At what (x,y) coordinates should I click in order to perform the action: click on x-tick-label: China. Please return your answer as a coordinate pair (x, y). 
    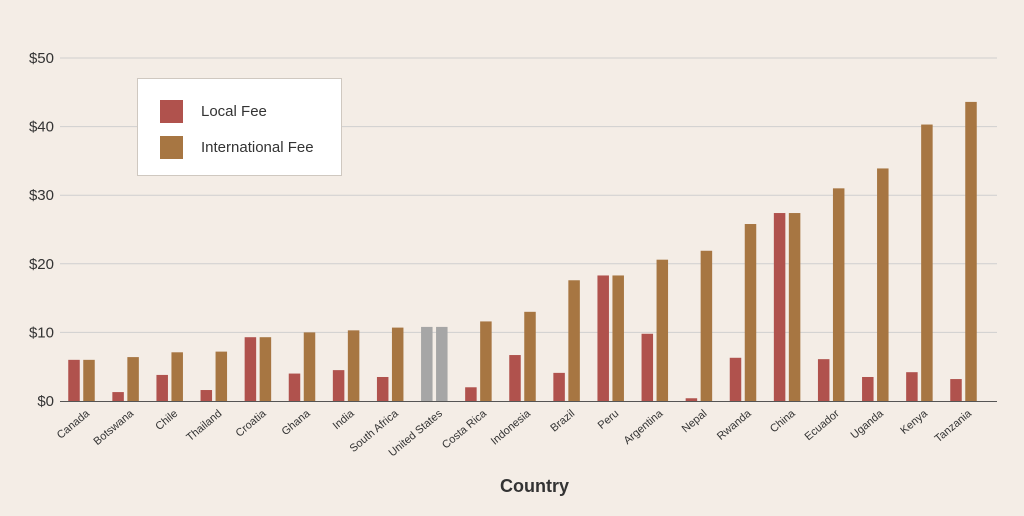
    Looking at the image, I should click on (783, 421).